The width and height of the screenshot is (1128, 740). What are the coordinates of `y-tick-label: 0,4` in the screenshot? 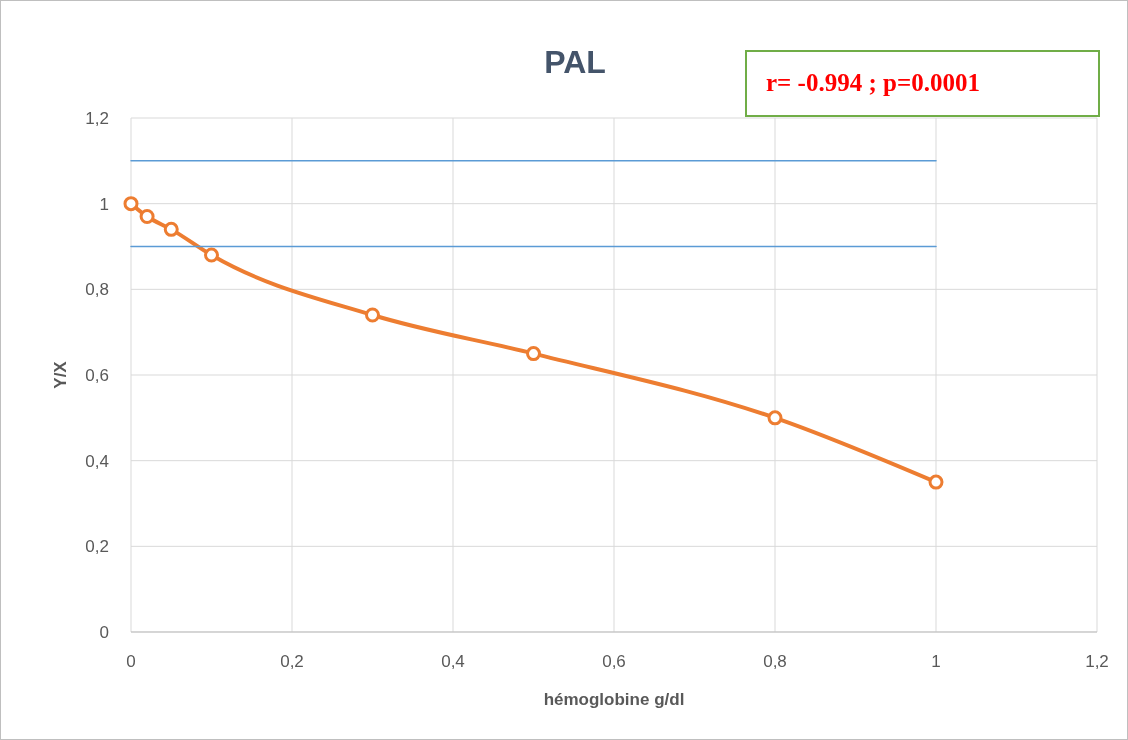 It's located at (97, 461).